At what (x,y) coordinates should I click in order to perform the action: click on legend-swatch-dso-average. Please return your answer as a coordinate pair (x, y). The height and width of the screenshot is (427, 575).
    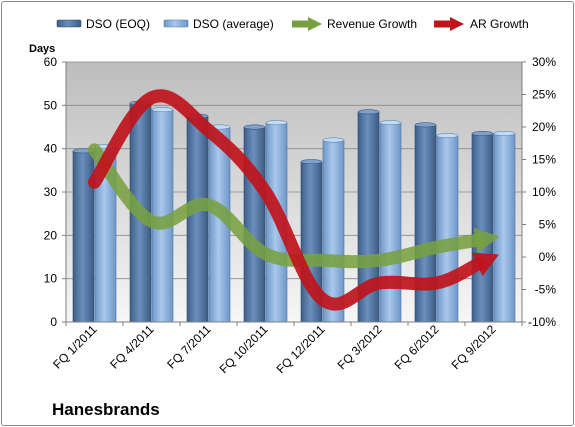
    Looking at the image, I should click on (176, 23).